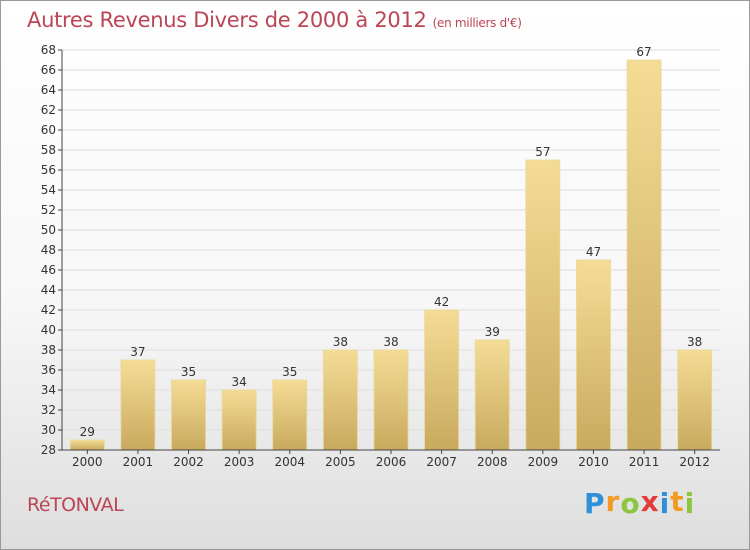  Describe the element at coordinates (48, 130) in the screenshot. I see `y-tick-label: 60` at that location.